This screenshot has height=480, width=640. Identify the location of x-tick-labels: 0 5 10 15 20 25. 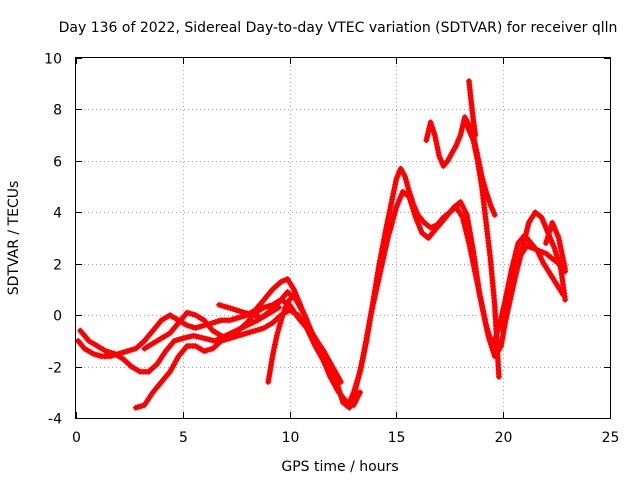
(345, 438).